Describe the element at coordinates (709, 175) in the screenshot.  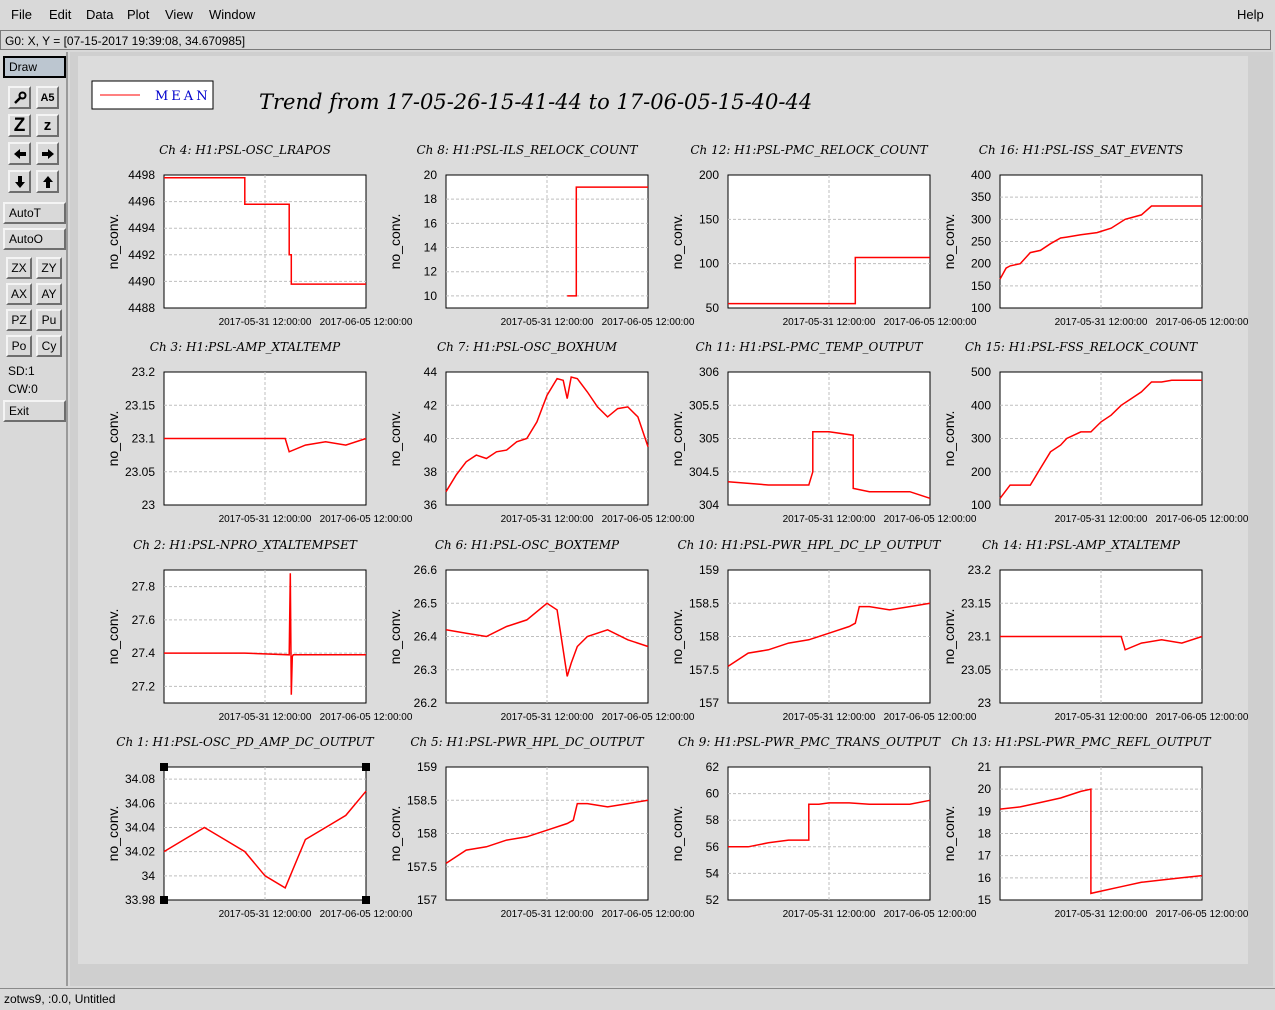
I see `y-tick-label: 200` at that location.